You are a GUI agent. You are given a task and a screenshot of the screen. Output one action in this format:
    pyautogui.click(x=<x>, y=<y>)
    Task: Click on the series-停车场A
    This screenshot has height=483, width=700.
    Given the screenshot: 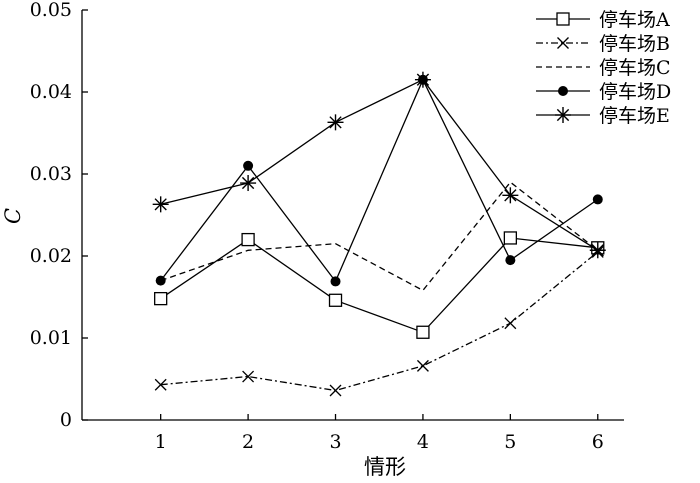 What is the action you would take?
    pyautogui.click(x=379, y=285)
    